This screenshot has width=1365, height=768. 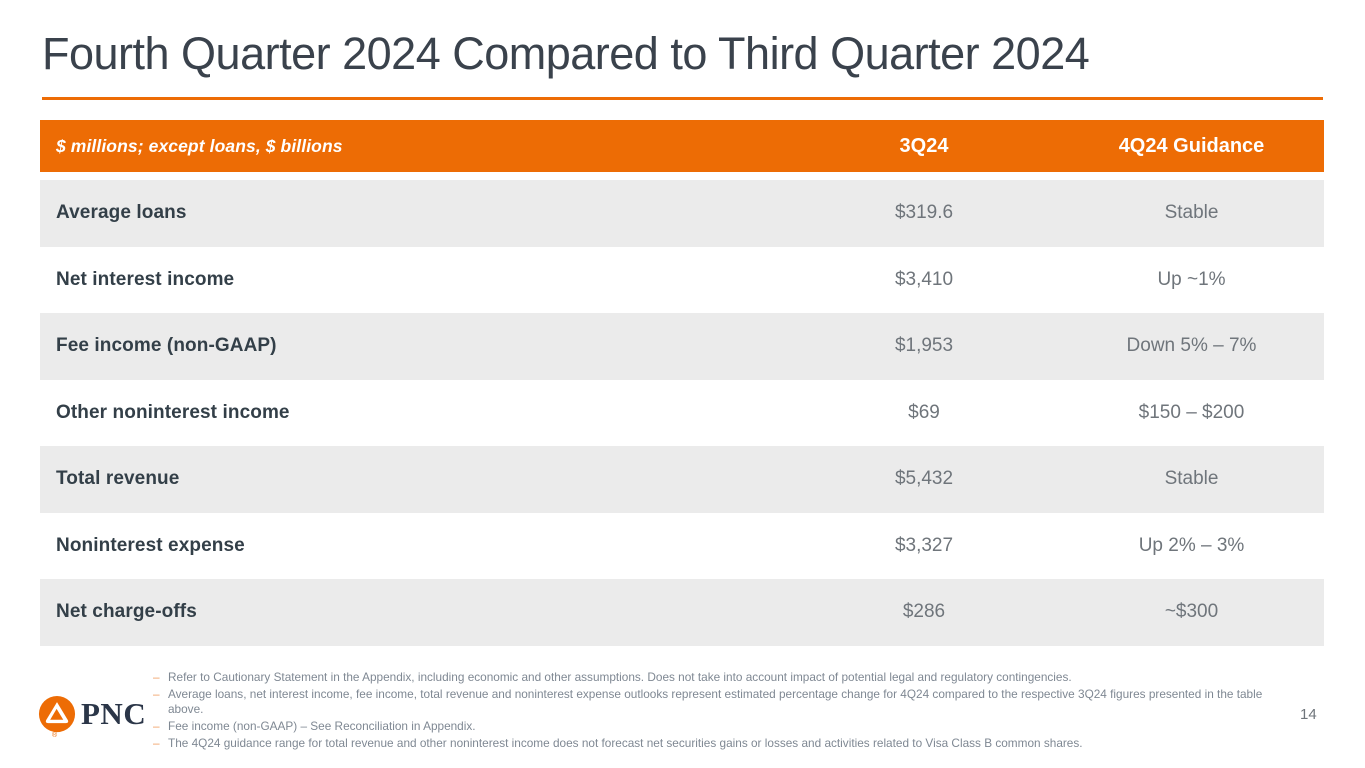 I want to click on row-3q24-value: $286, so click(x=924, y=612).